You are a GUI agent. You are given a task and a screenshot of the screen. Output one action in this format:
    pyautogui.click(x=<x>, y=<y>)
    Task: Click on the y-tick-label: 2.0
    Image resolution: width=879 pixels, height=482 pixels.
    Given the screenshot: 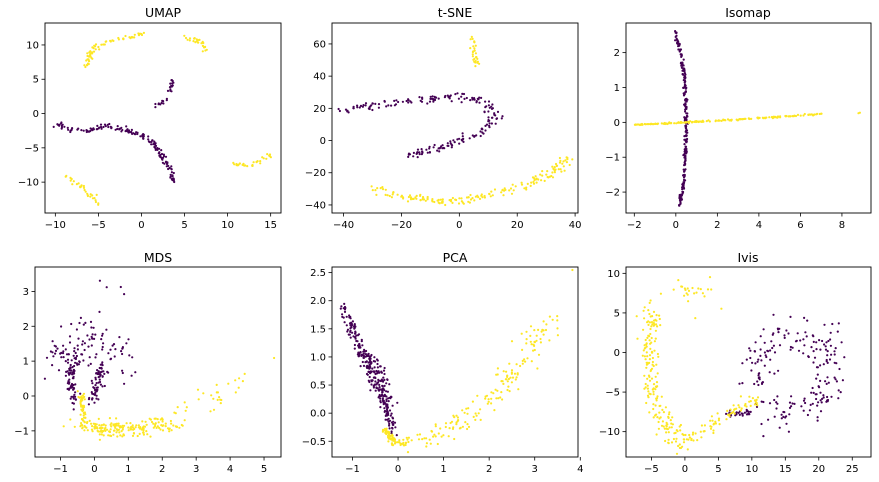 What is the action you would take?
    pyautogui.click(x=318, y=301)
    